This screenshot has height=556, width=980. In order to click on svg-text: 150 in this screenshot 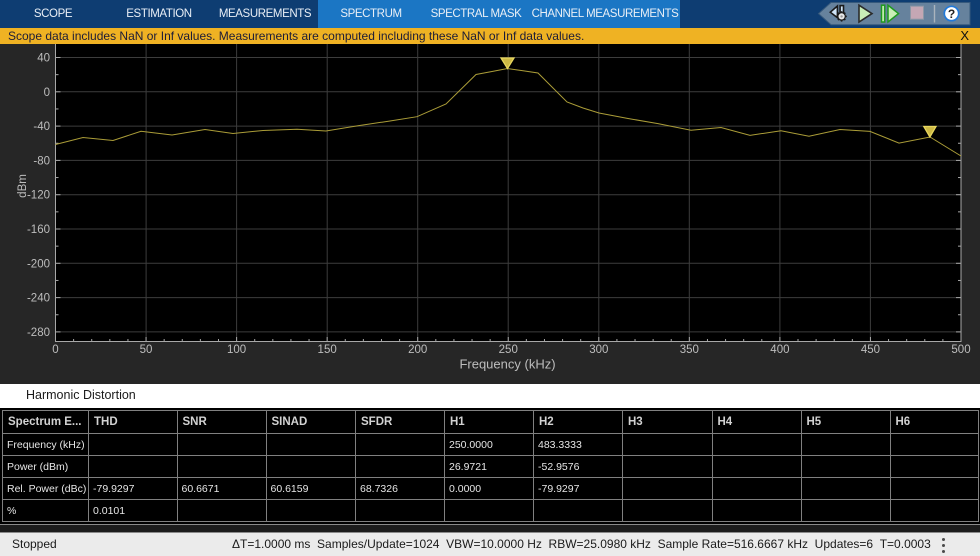, I will do `click(327, 350)`.